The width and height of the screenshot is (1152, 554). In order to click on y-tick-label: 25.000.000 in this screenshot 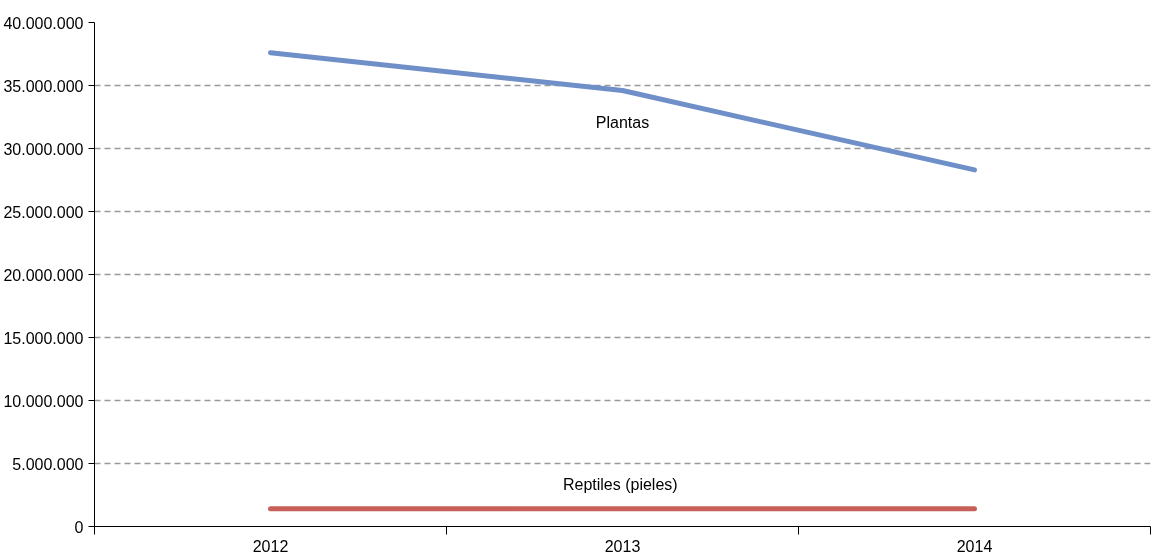, I will do `click(43, 212)`.